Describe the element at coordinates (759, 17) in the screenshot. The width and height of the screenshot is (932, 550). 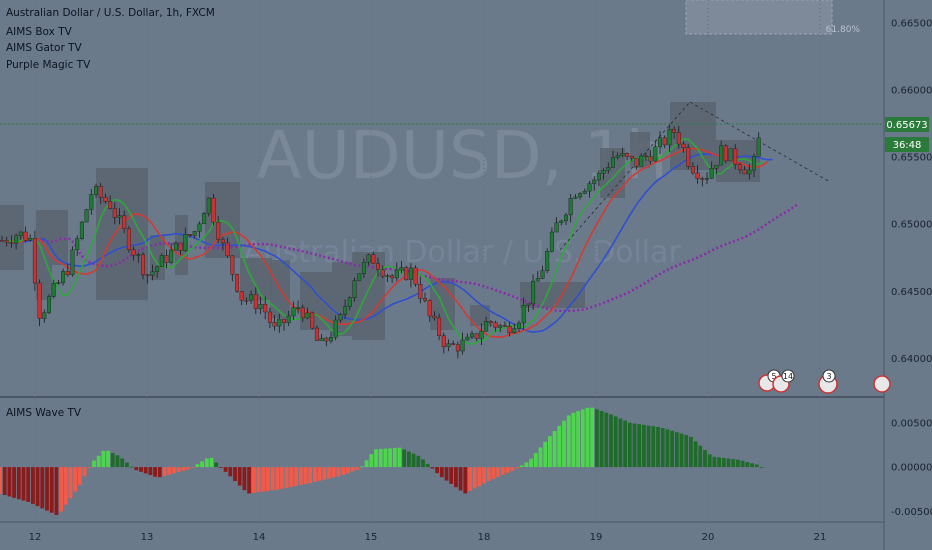
I see `fib-retracement-box` at that location.